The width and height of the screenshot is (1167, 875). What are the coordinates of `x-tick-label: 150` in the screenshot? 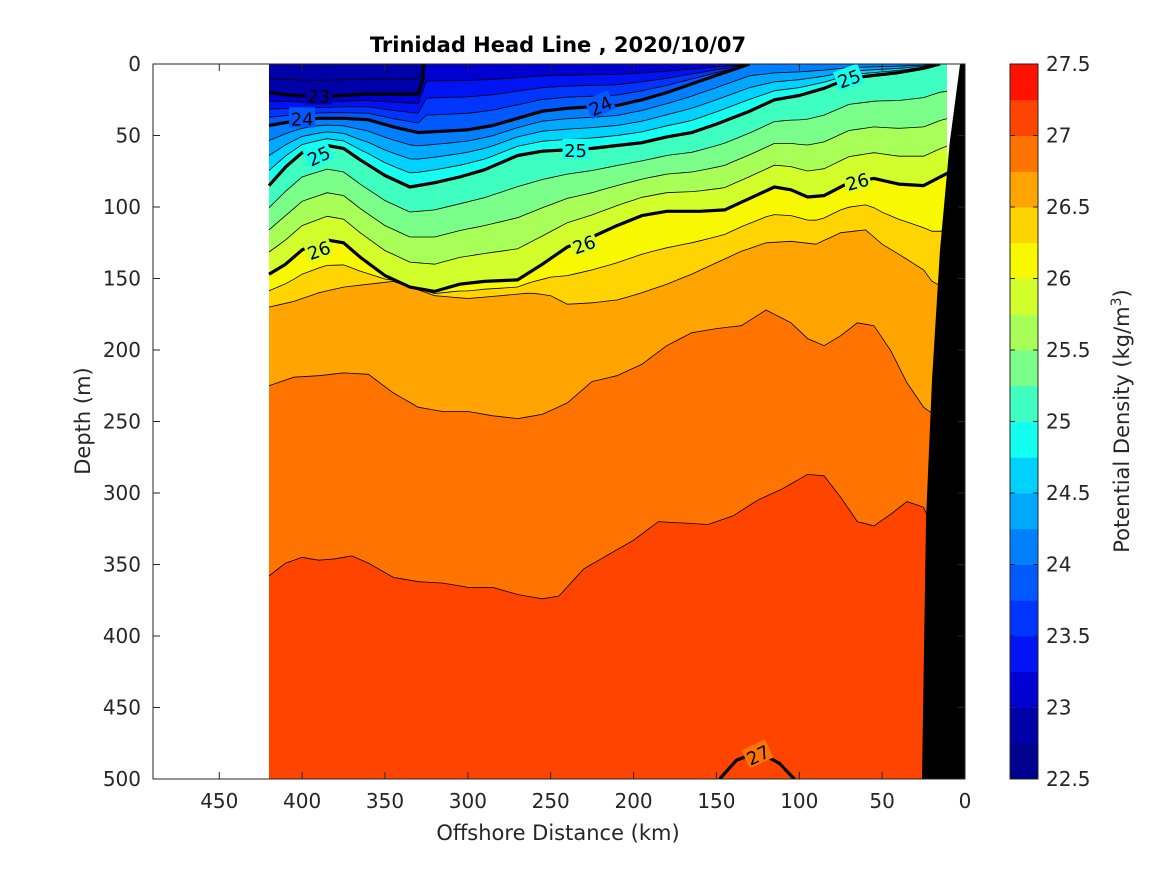 It's located at (716, 801).